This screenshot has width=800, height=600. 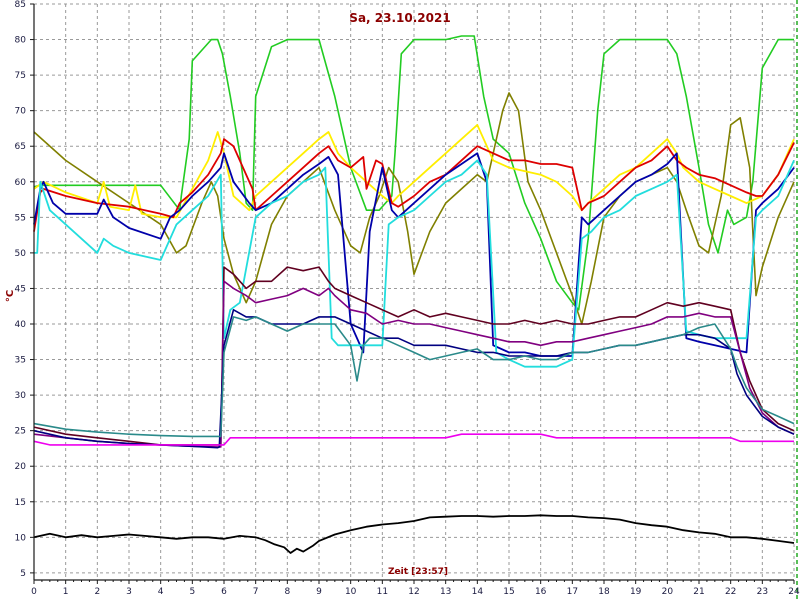 I want to click on y-tick-label: 80, so click(x=21, y=41).